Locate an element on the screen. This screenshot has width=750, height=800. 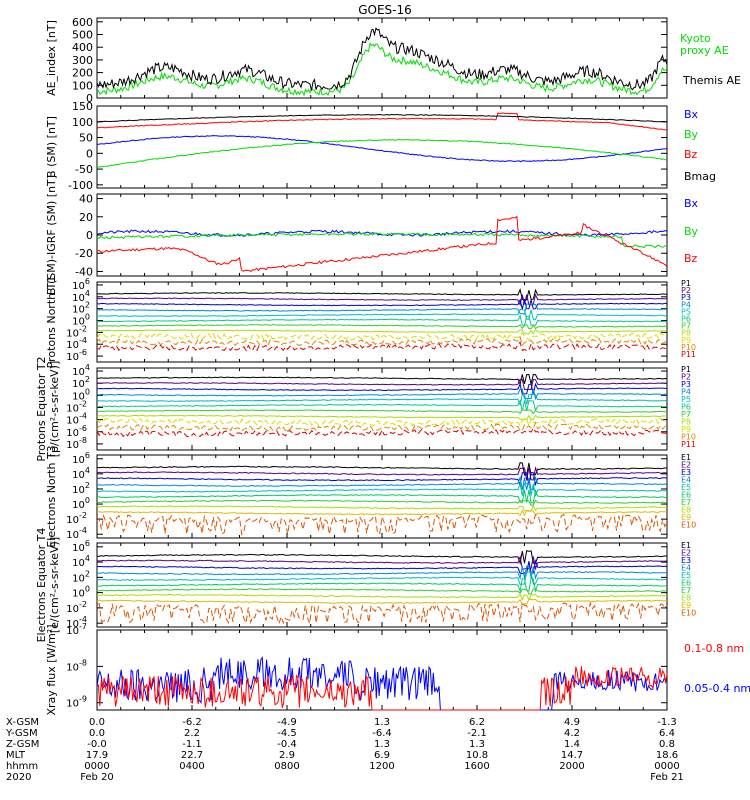
row-value: 6.4 is located at coordinates (667, 733).